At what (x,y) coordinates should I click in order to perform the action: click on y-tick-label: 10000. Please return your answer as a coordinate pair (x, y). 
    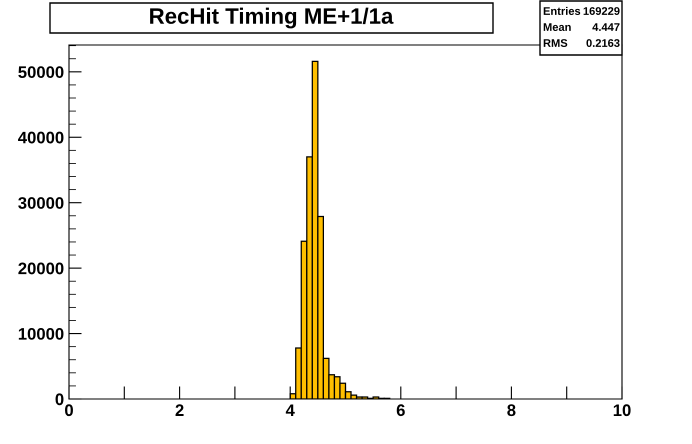
    Looking at the image, I should click on (41, 334).